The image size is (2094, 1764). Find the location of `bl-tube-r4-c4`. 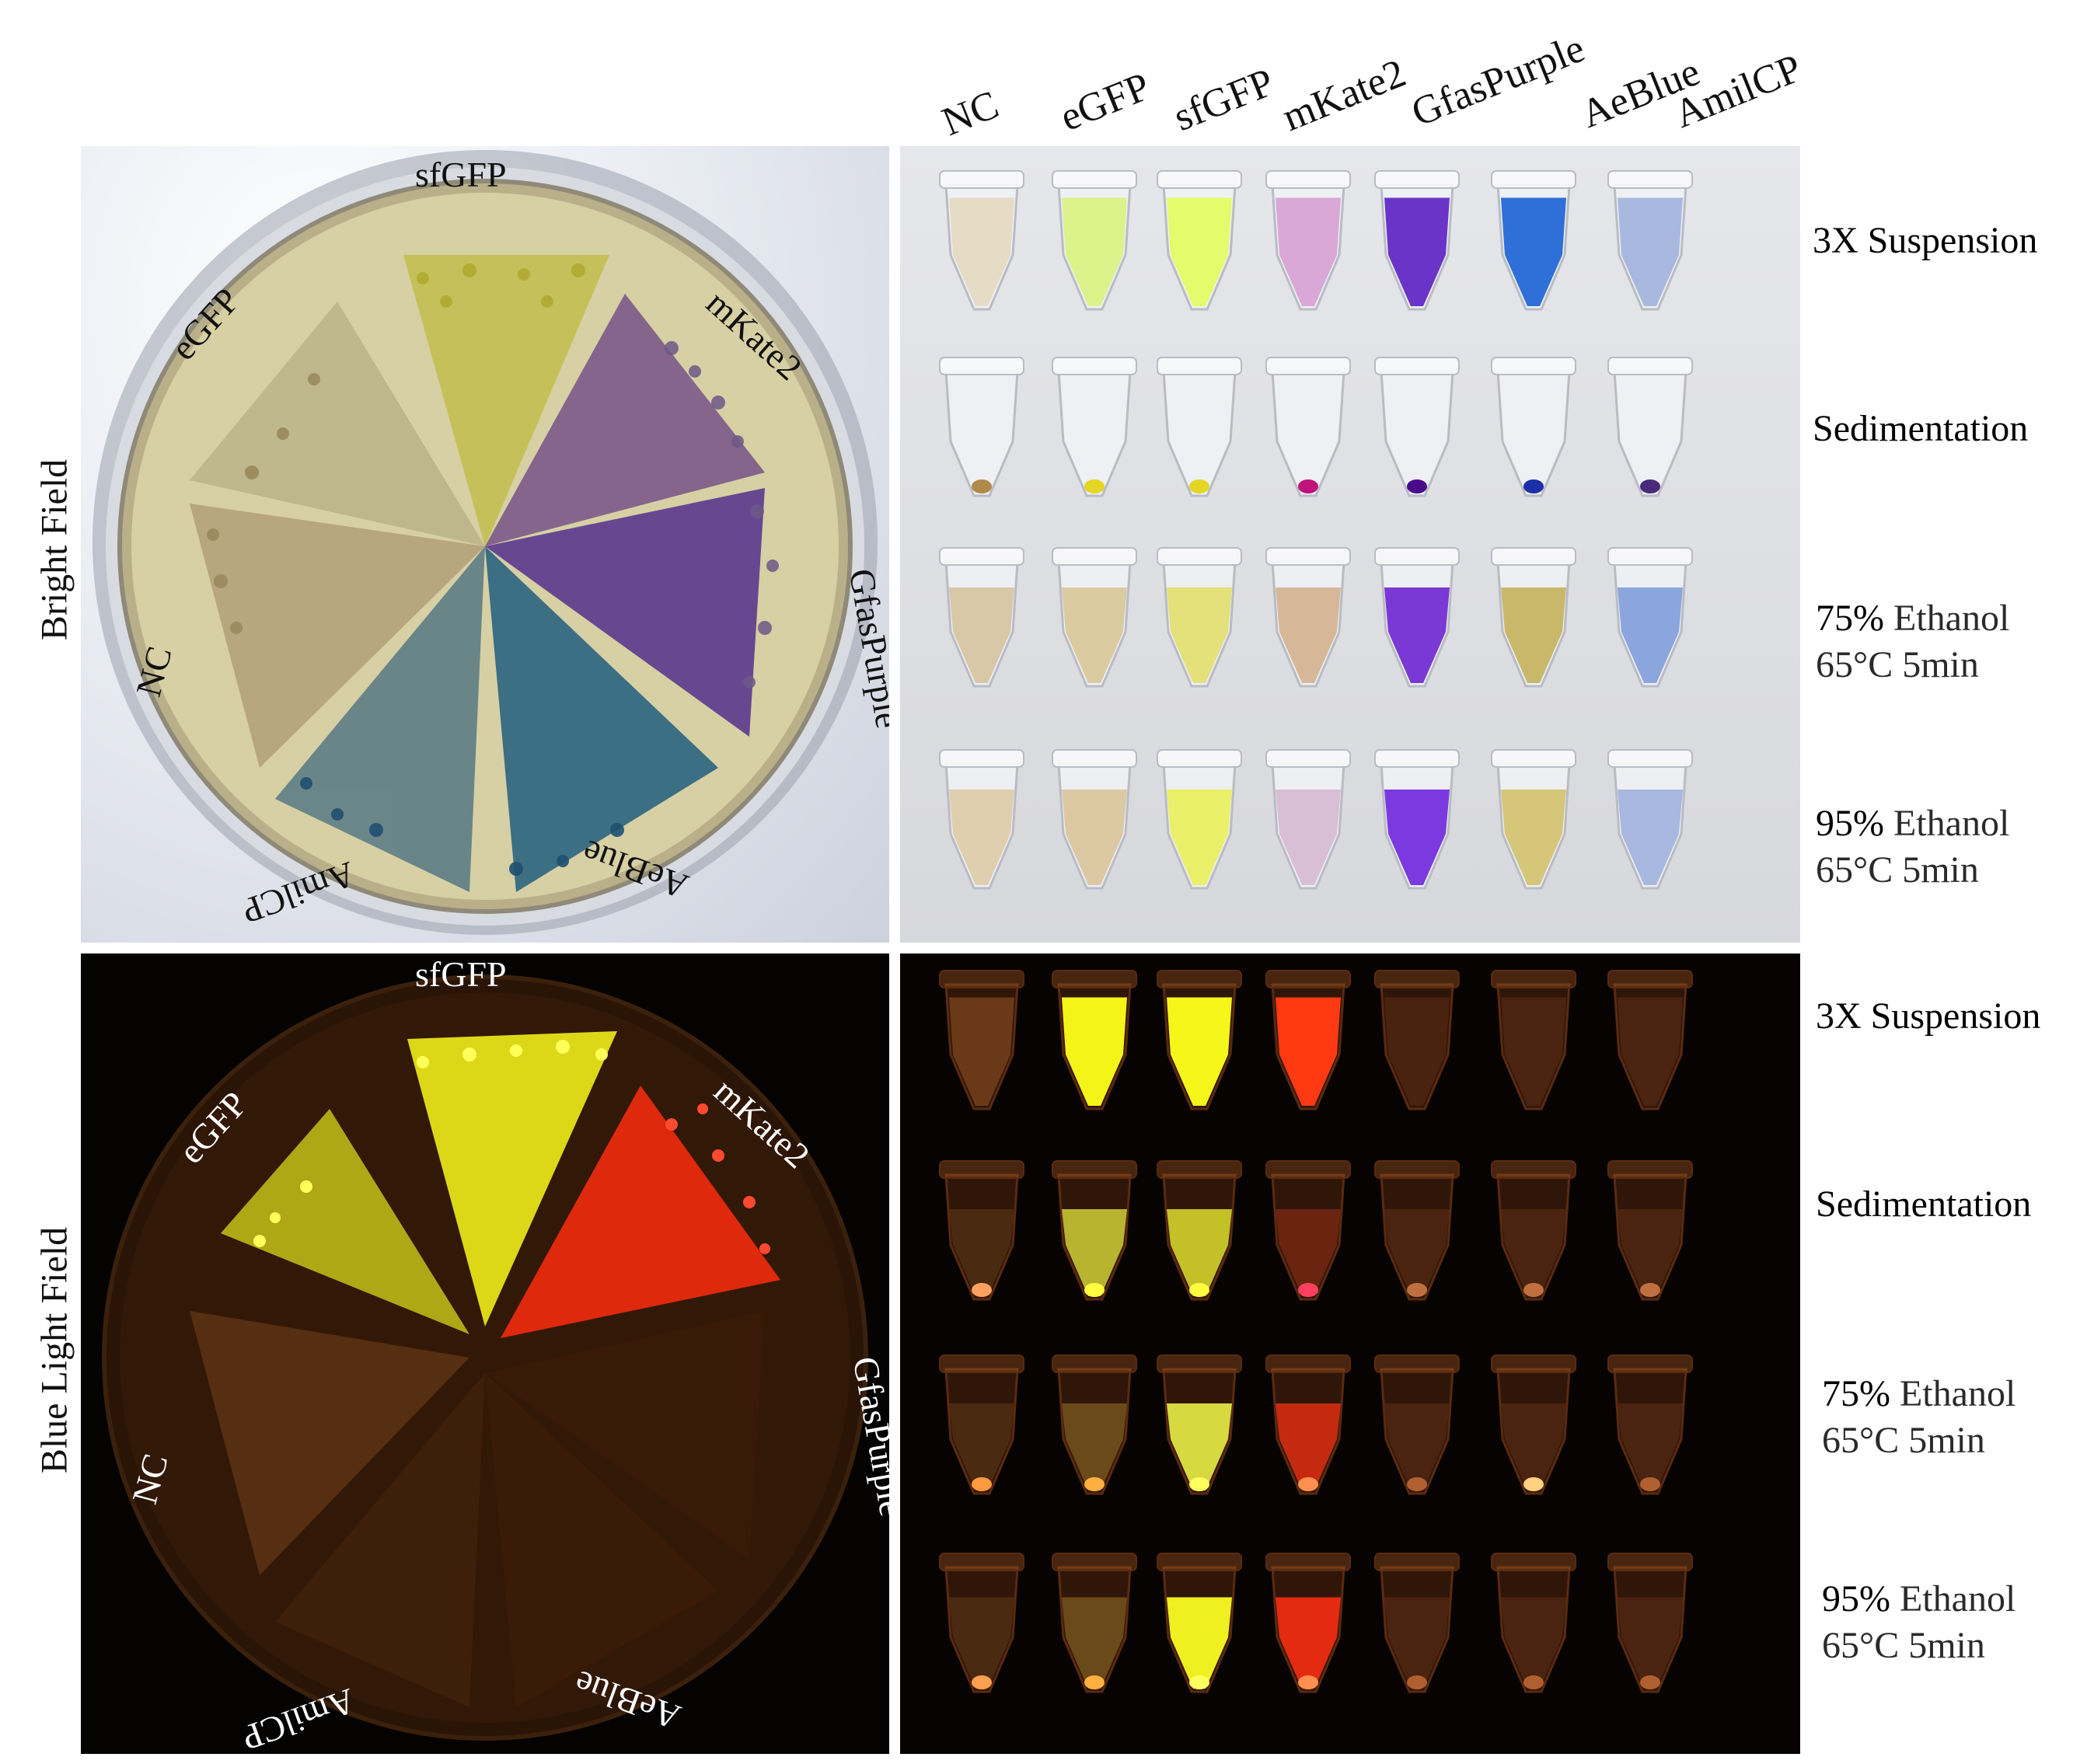

bl-tube-r4-c4 is located at coordinates (1308, 1623).